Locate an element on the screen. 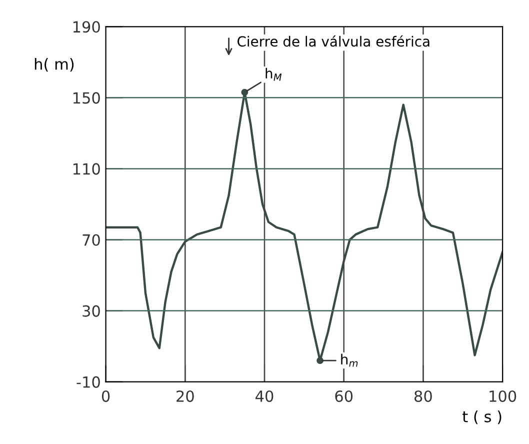  y-tick-label: 110 is located at coordinates (86, 169).